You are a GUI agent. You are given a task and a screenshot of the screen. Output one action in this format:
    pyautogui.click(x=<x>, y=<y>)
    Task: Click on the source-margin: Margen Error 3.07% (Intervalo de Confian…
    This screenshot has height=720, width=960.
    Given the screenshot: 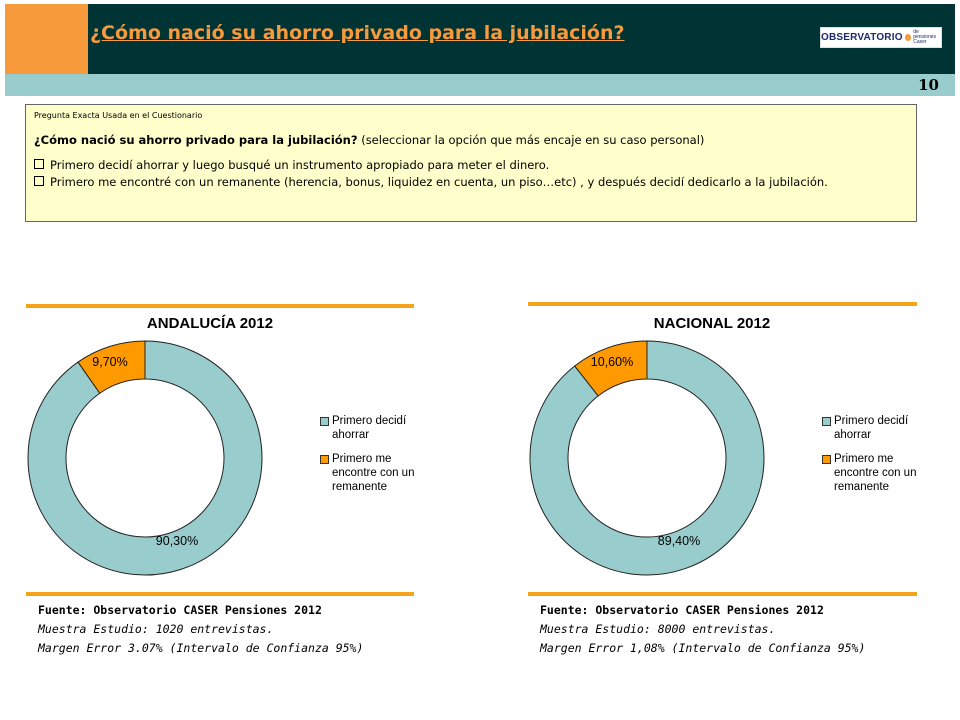 What is the action you would take?
    pyautogui.click(x=201, y=648)
    